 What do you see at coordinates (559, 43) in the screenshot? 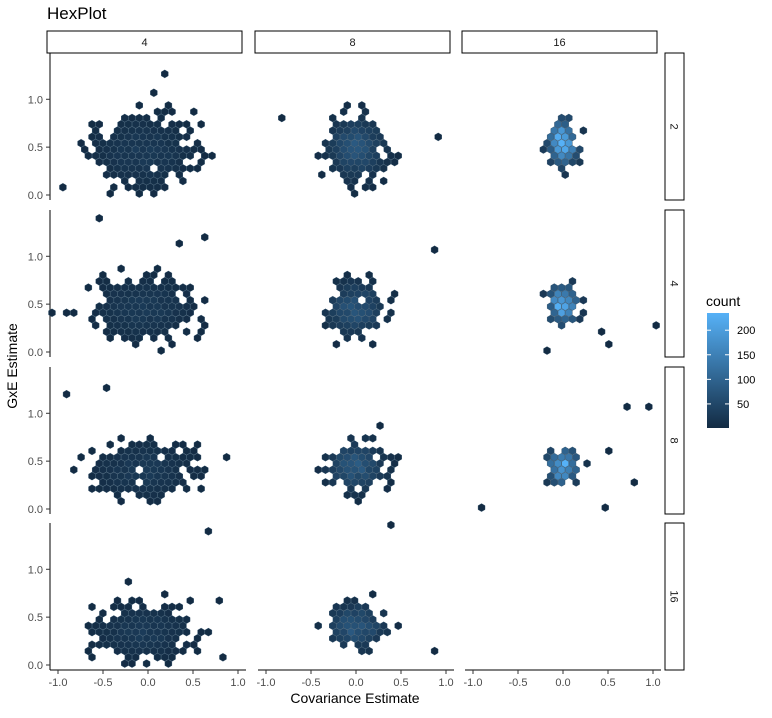
I see `column-strip-label-16: 16` at bounding box center [559, 43].